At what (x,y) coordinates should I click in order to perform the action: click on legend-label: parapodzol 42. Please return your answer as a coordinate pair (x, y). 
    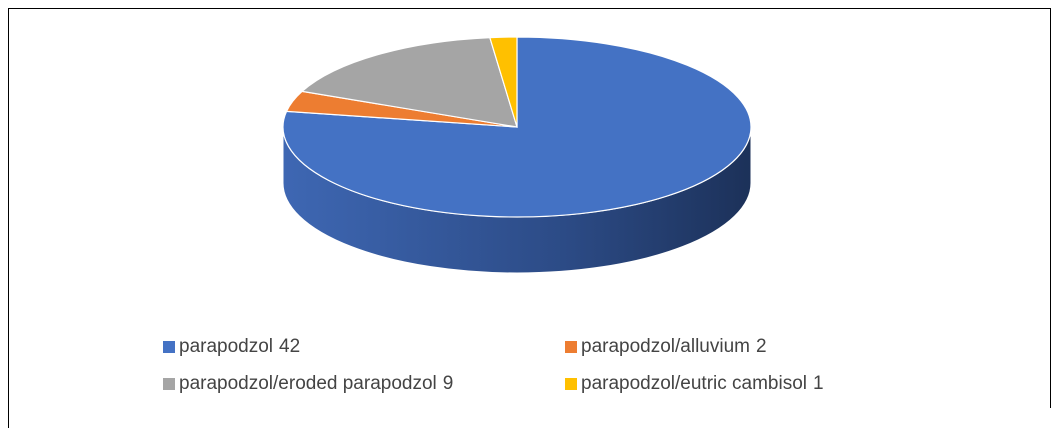
    Looking at the image, I should click on (239, 346).